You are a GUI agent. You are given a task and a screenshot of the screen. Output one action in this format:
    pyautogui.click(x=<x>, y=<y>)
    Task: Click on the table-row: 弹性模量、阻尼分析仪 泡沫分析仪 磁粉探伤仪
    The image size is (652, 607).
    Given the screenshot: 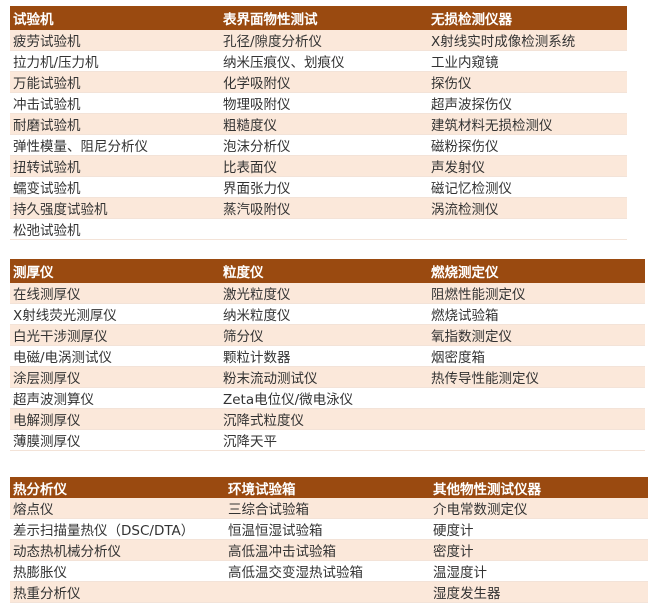 What is the action you would take?
    pyautogui.click(x=318, y=145)
    